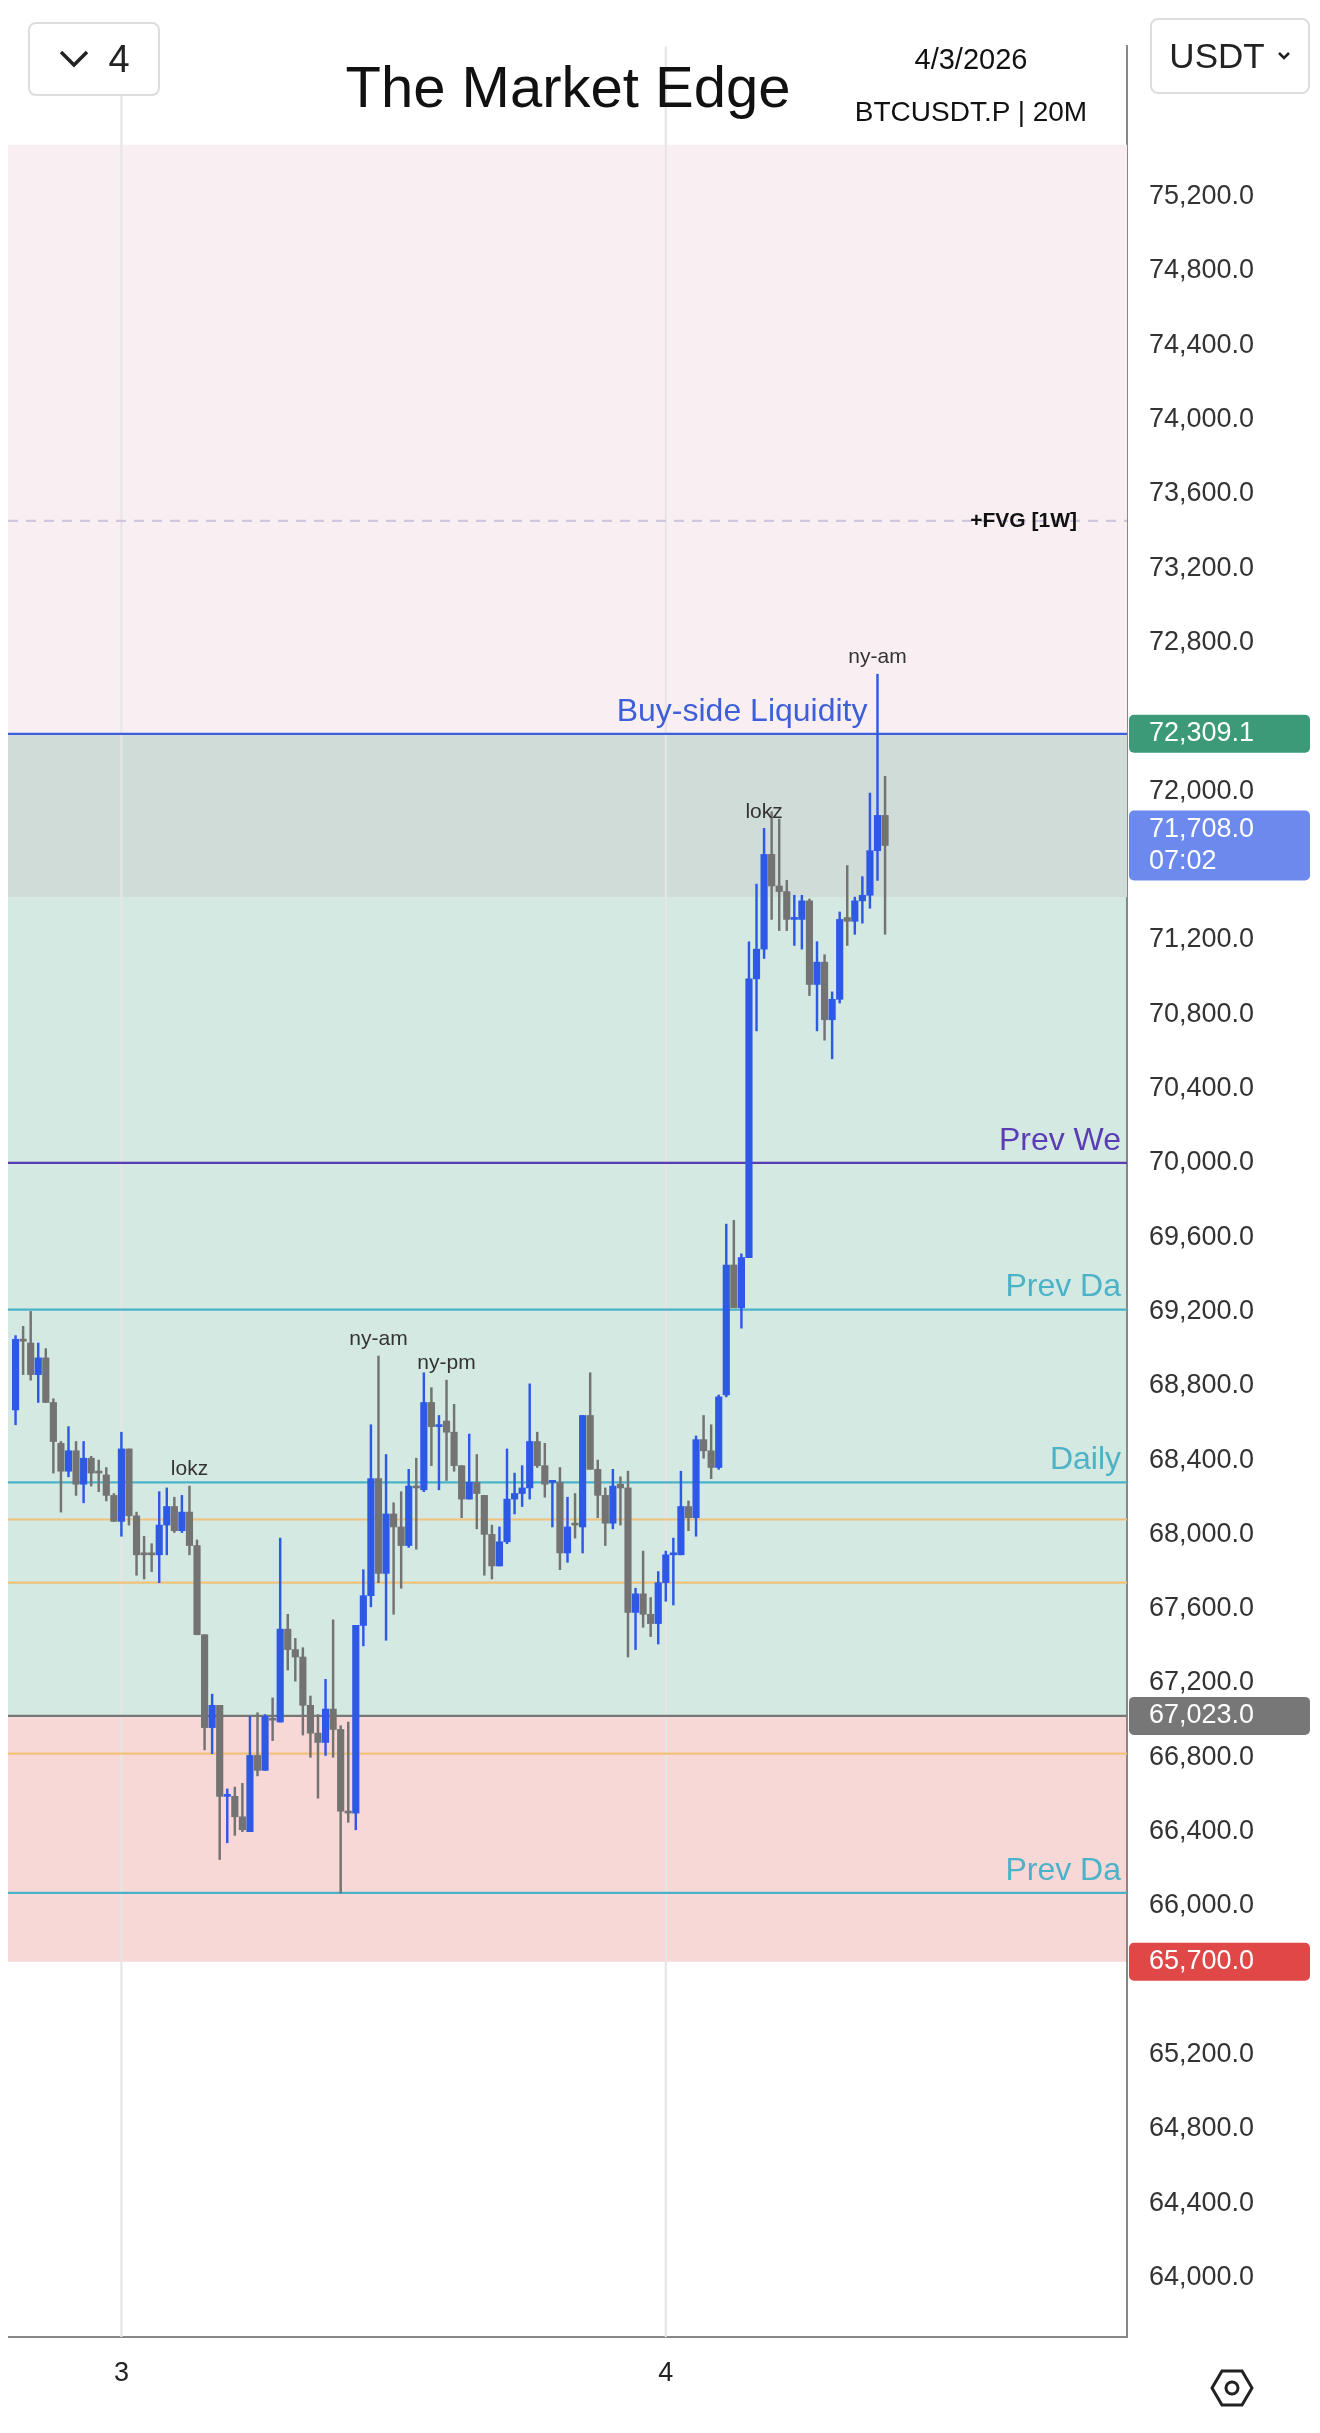  What do you see at coordinates (1202, 418) in the screenshot?
I see `y-tick-label: 74,000.0` at bounding box center [1202, 418].